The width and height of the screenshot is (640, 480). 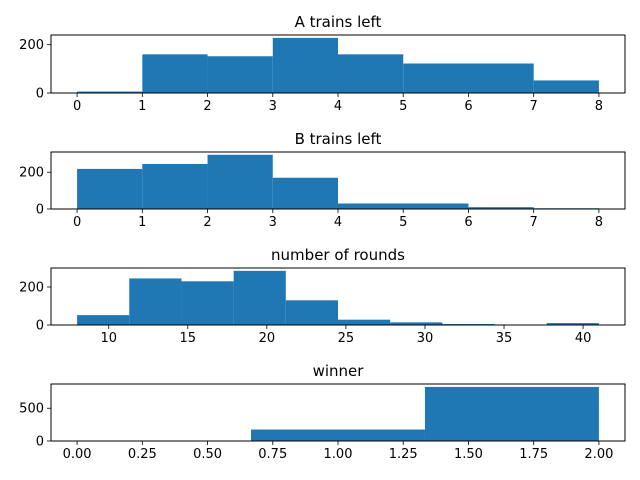 What do you see at coordinates (504, 338) in the screenshot?
I see `x-tick-label: 35` at bounding box center [504, 338].